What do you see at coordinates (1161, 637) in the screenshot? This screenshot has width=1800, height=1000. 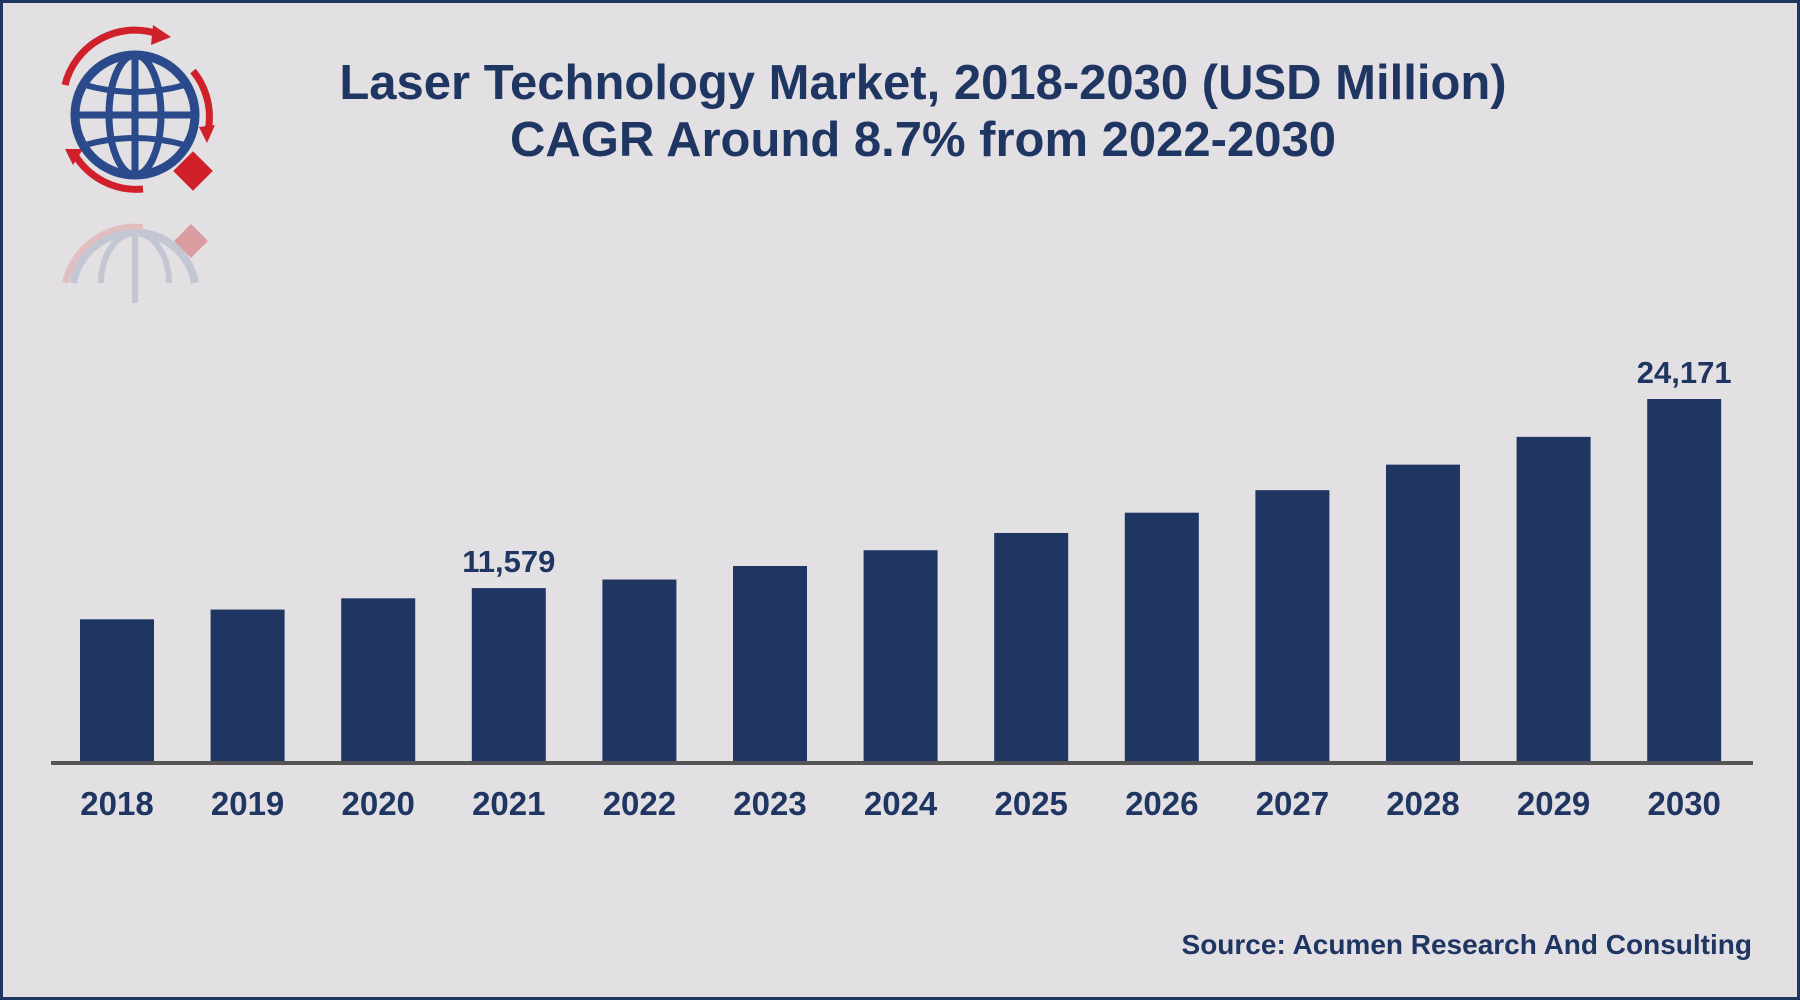 I see `bar-2026` at bounding box center [1161, 637].